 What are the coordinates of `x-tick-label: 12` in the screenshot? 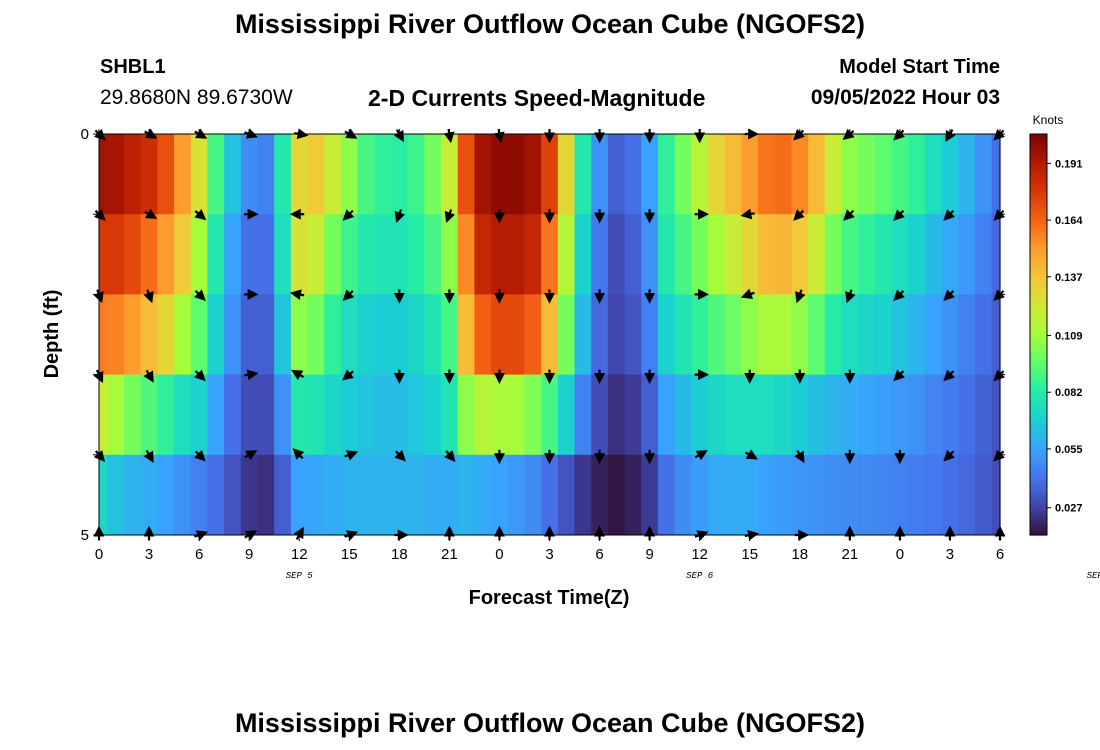 It's located at (699, 554).